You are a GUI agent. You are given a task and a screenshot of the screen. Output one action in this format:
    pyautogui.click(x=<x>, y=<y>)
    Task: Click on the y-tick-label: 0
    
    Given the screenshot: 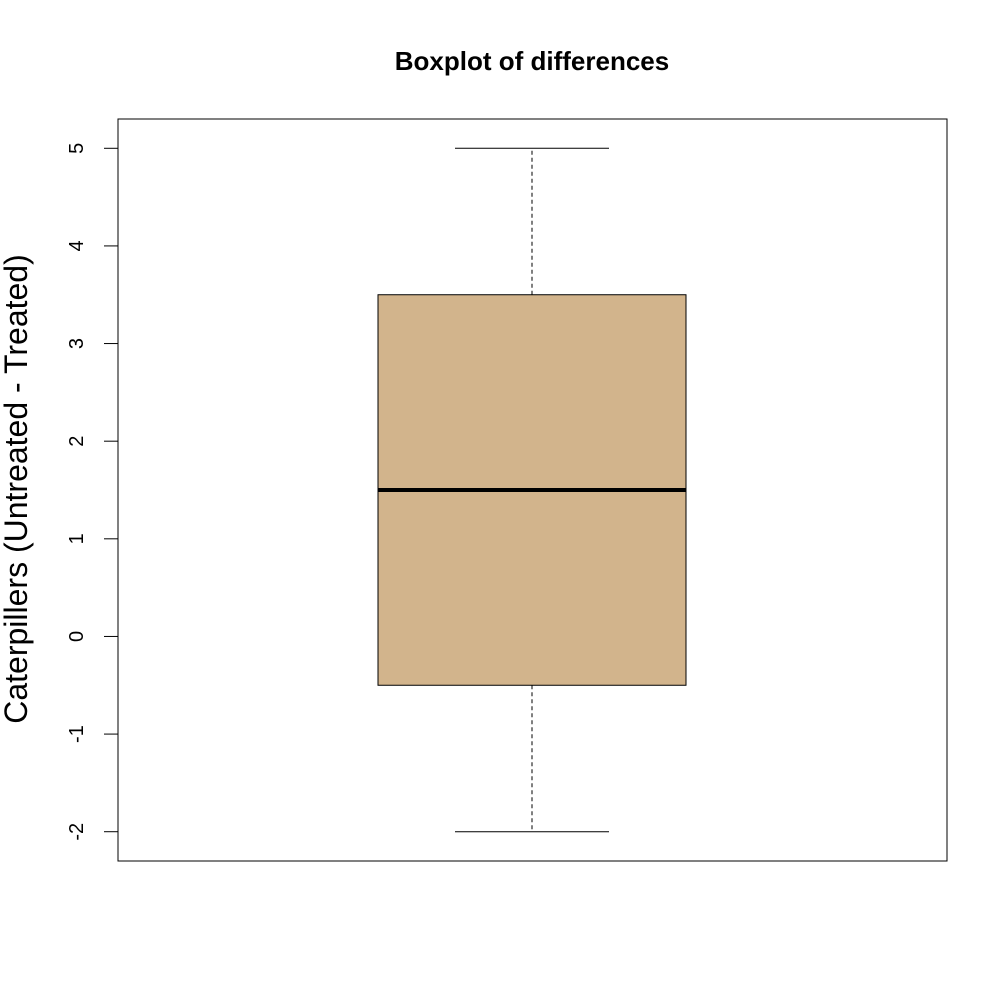 What is the action you would take?
    pyautogui.click(x=77, y=636)
    